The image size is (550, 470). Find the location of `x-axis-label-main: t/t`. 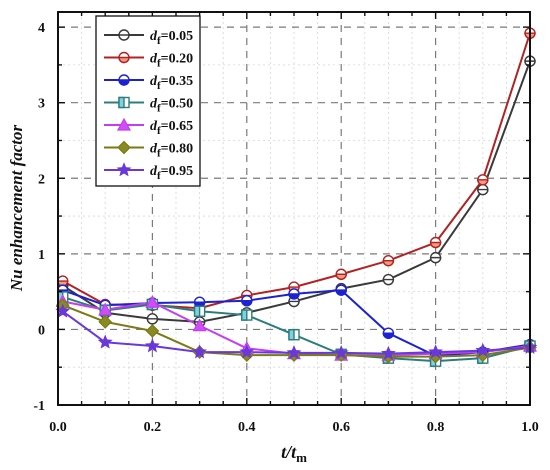

x-axis-label-main: t/t is located at coordinates (289, 452).